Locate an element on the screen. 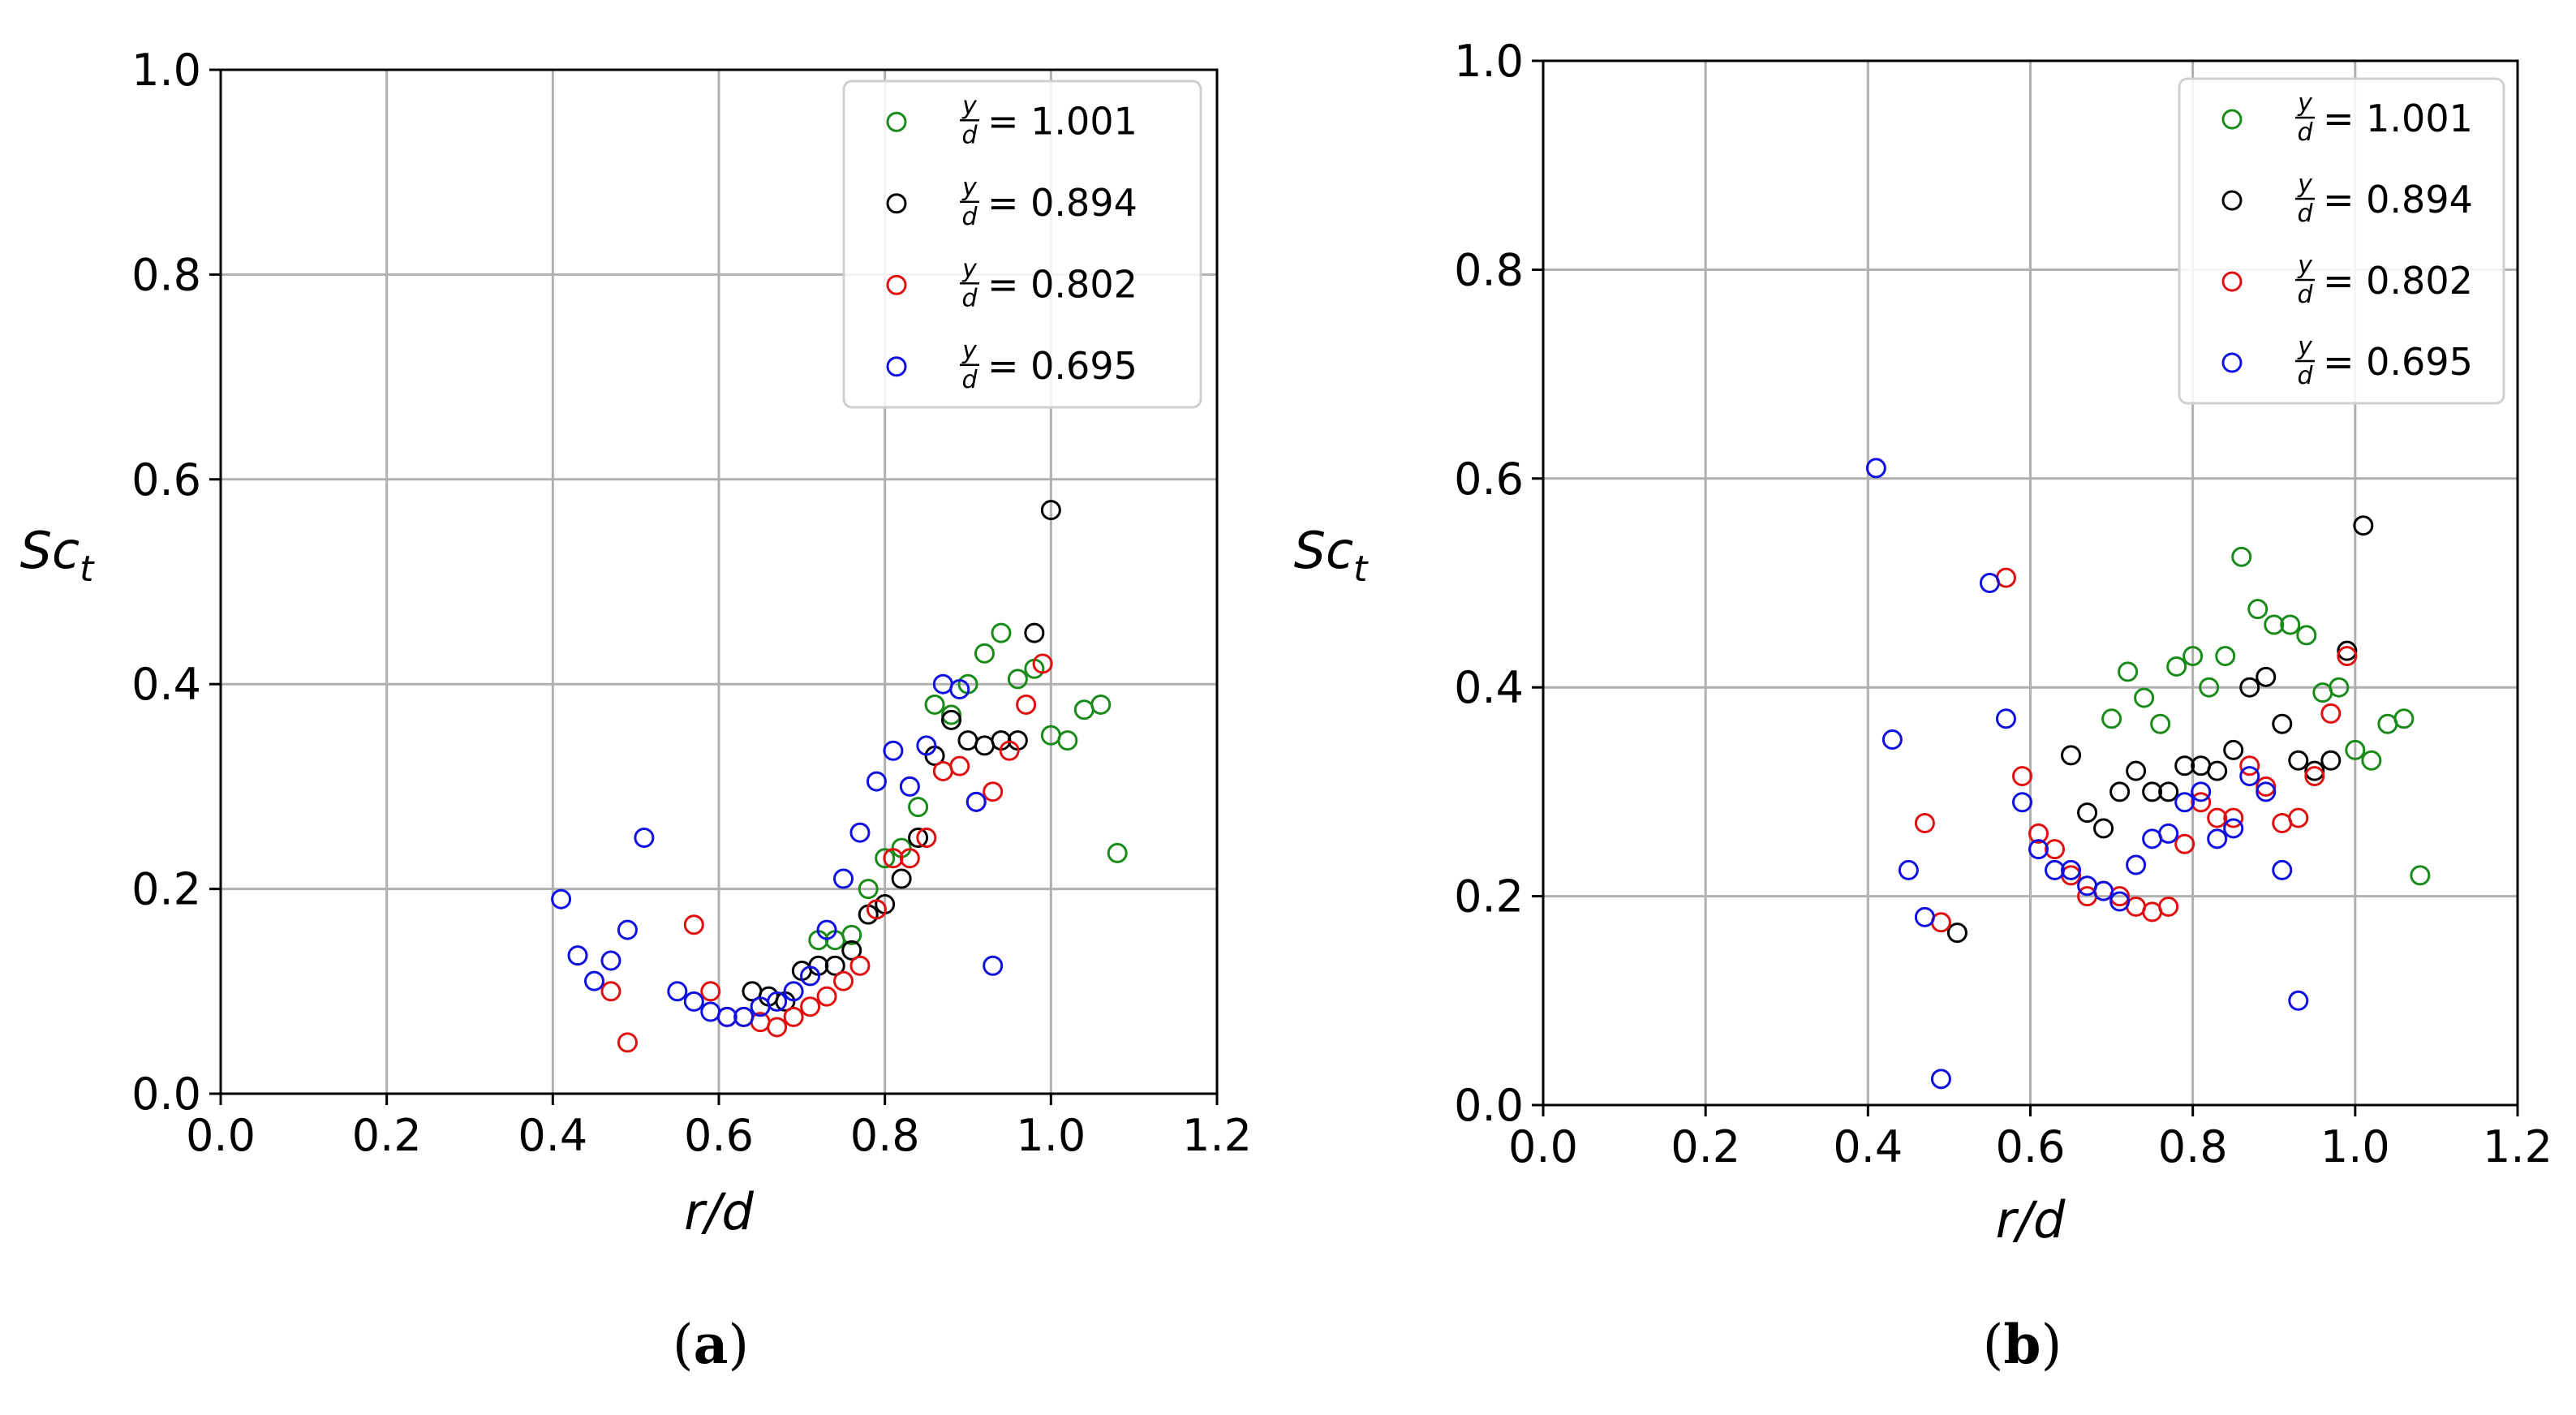  chart-2-xtick-label-5: 1.0 is located at coordinates (2355, 1146).